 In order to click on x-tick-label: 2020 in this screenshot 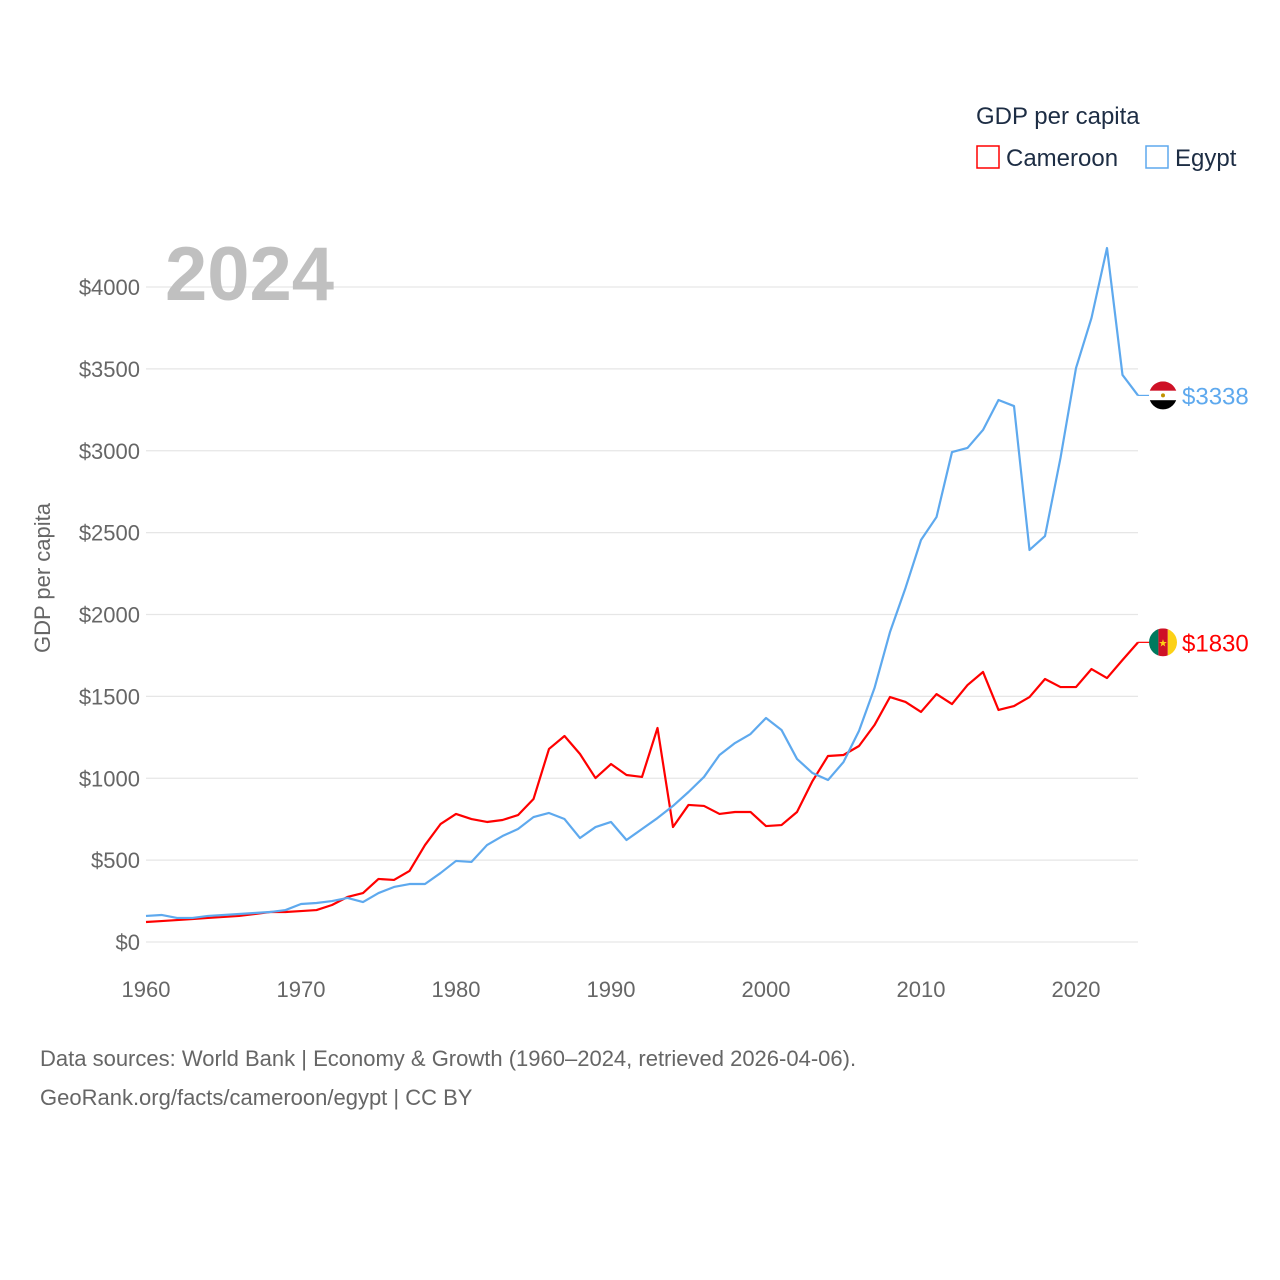, I will do `click(1076, 989)`.